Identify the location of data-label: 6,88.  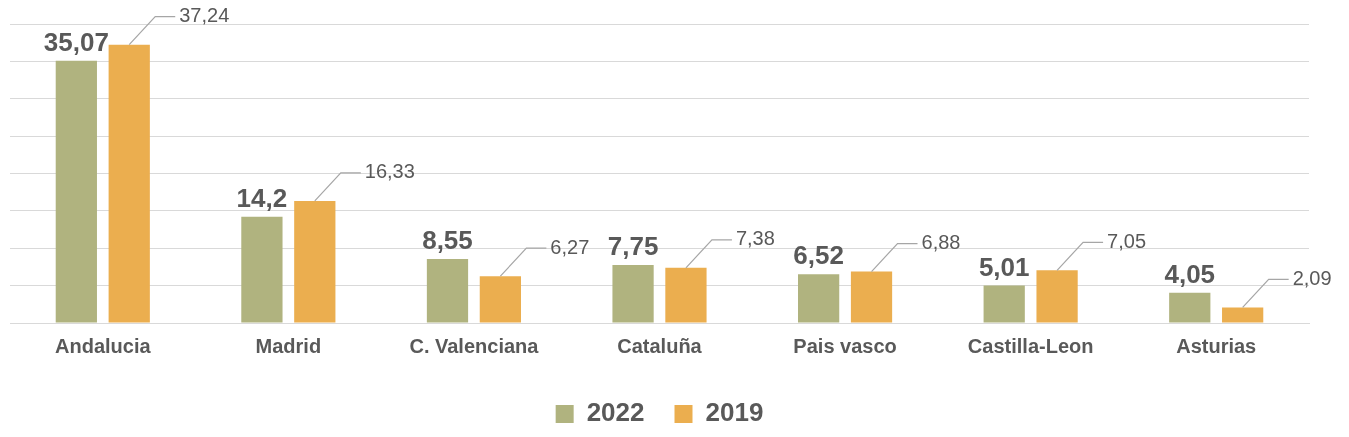
(941, 242).